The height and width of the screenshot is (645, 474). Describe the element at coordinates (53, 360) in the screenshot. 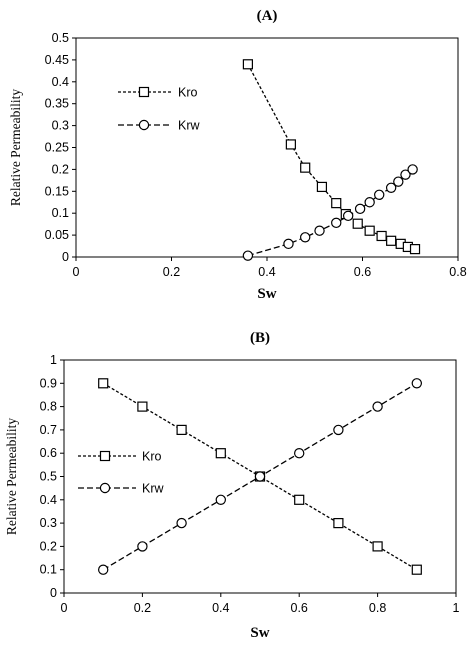

I see `y-tick-label: 1` at that location.